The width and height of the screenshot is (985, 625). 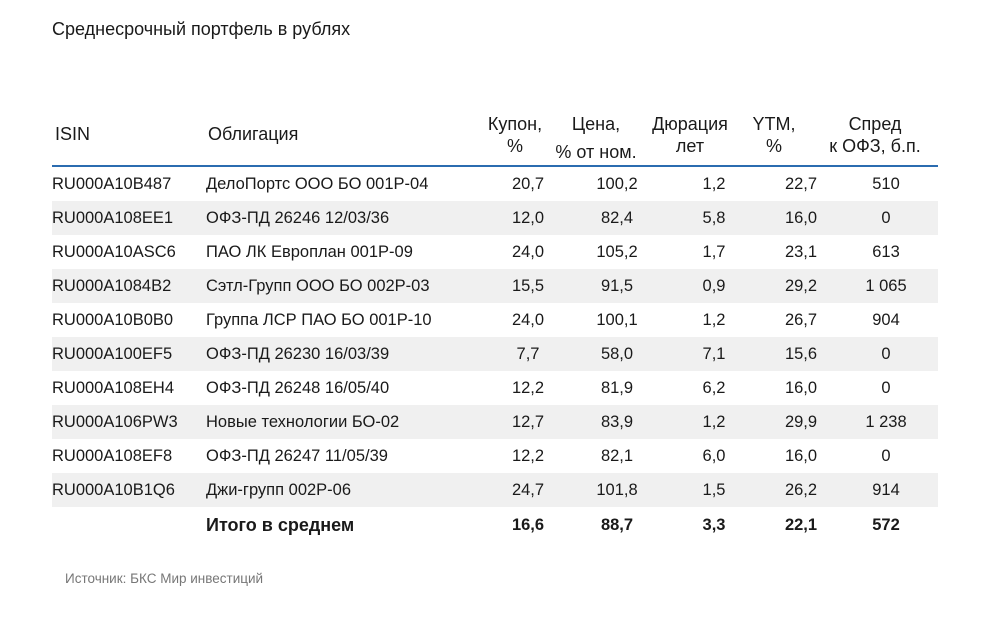 I want to click on header-ytm-line1: YTM,, so click(x=774, y=124).